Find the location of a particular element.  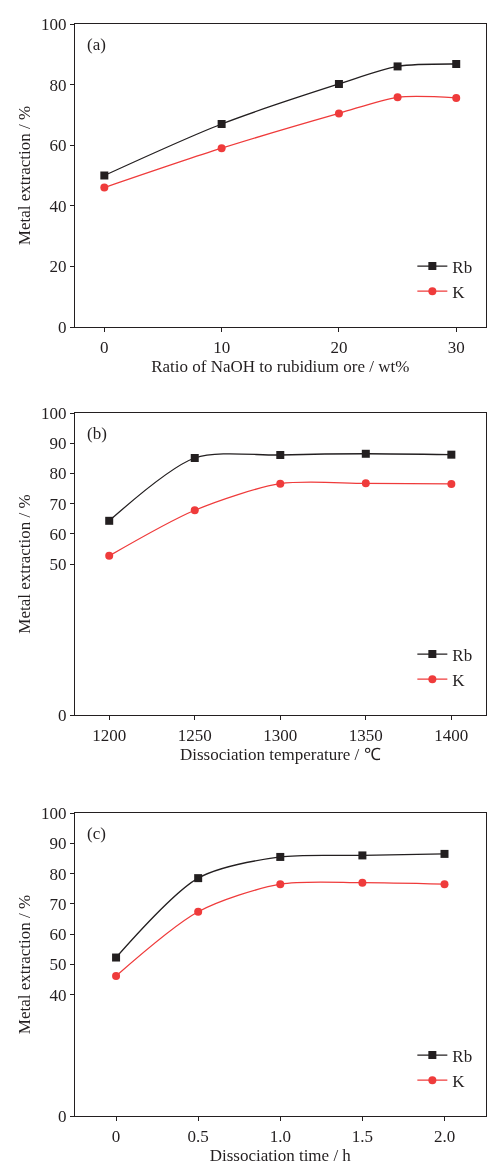

x-tick-label: 1200 is located at coordinates (109, 735).